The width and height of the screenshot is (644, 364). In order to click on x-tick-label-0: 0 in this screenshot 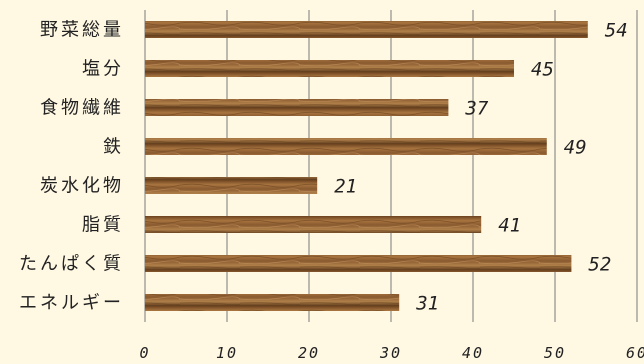, I will do `click(144, 353)`.